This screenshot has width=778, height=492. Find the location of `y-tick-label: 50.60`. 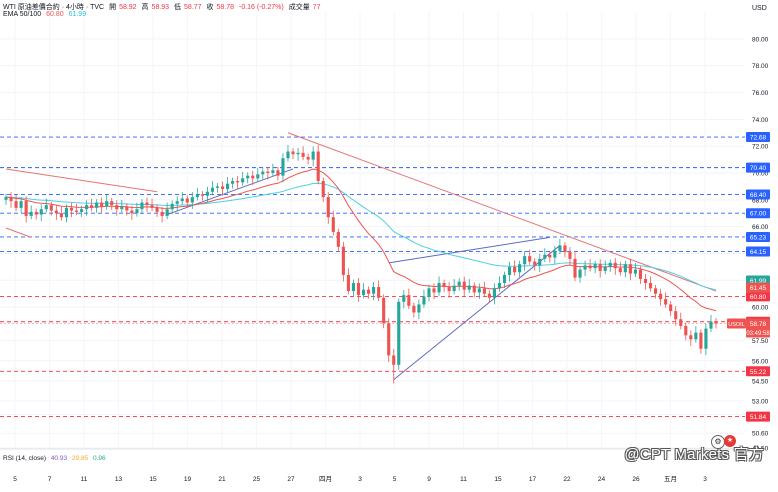

y-tick-label: 50.60 is located at coordinates (760, 434).